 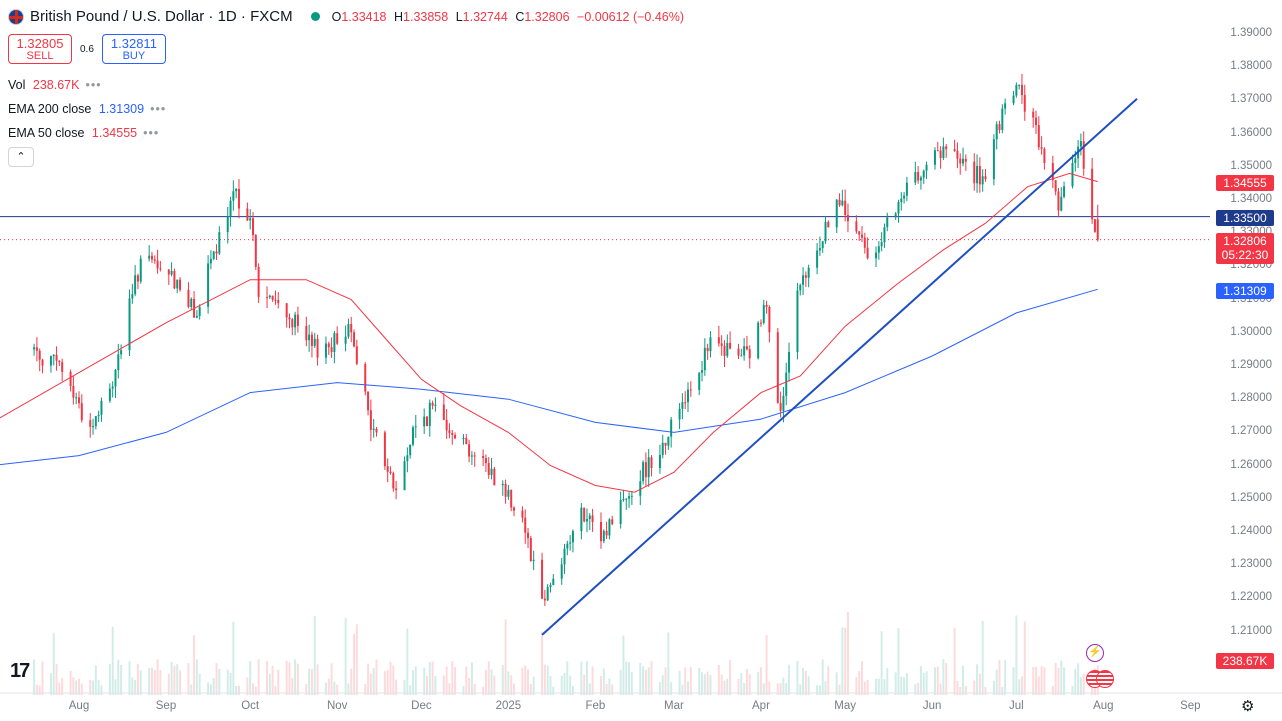 I want to click on time-tick-label: Jun, so click(x=932, y=706).